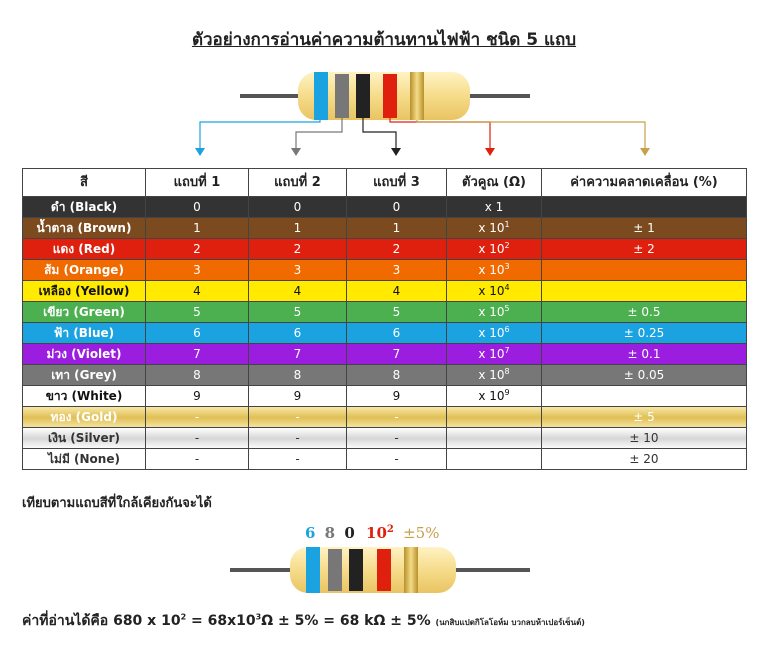 This screenshot has height=654, width=768. I want to click on tolerance: ± 20, so click(644, 459).